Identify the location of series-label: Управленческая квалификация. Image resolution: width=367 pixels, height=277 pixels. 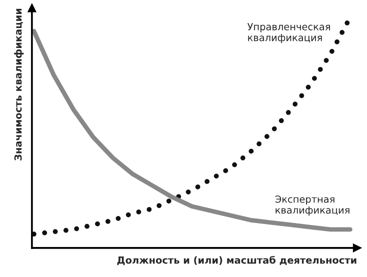
(288, 33).